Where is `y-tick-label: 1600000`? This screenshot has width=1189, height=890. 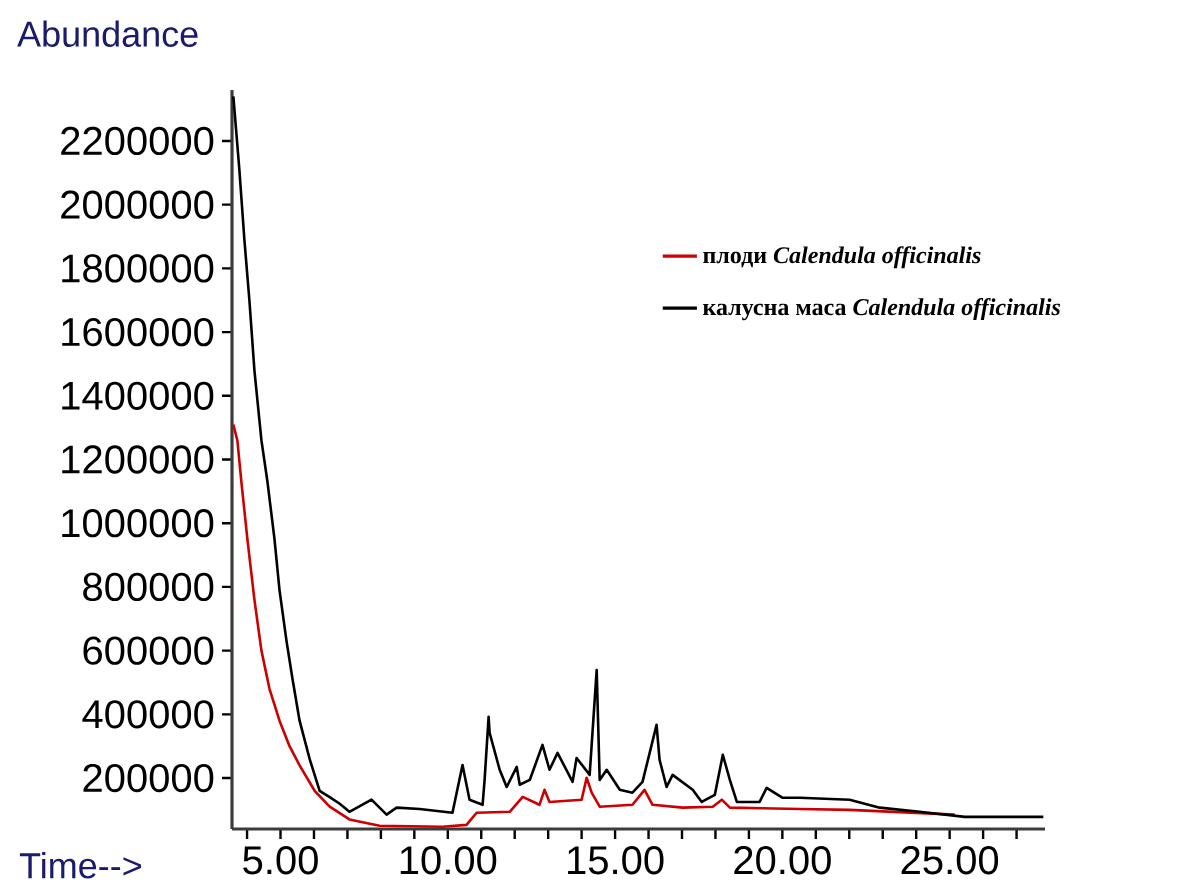
y-tick-label: 1600000 is located at coordinates (138, 332).